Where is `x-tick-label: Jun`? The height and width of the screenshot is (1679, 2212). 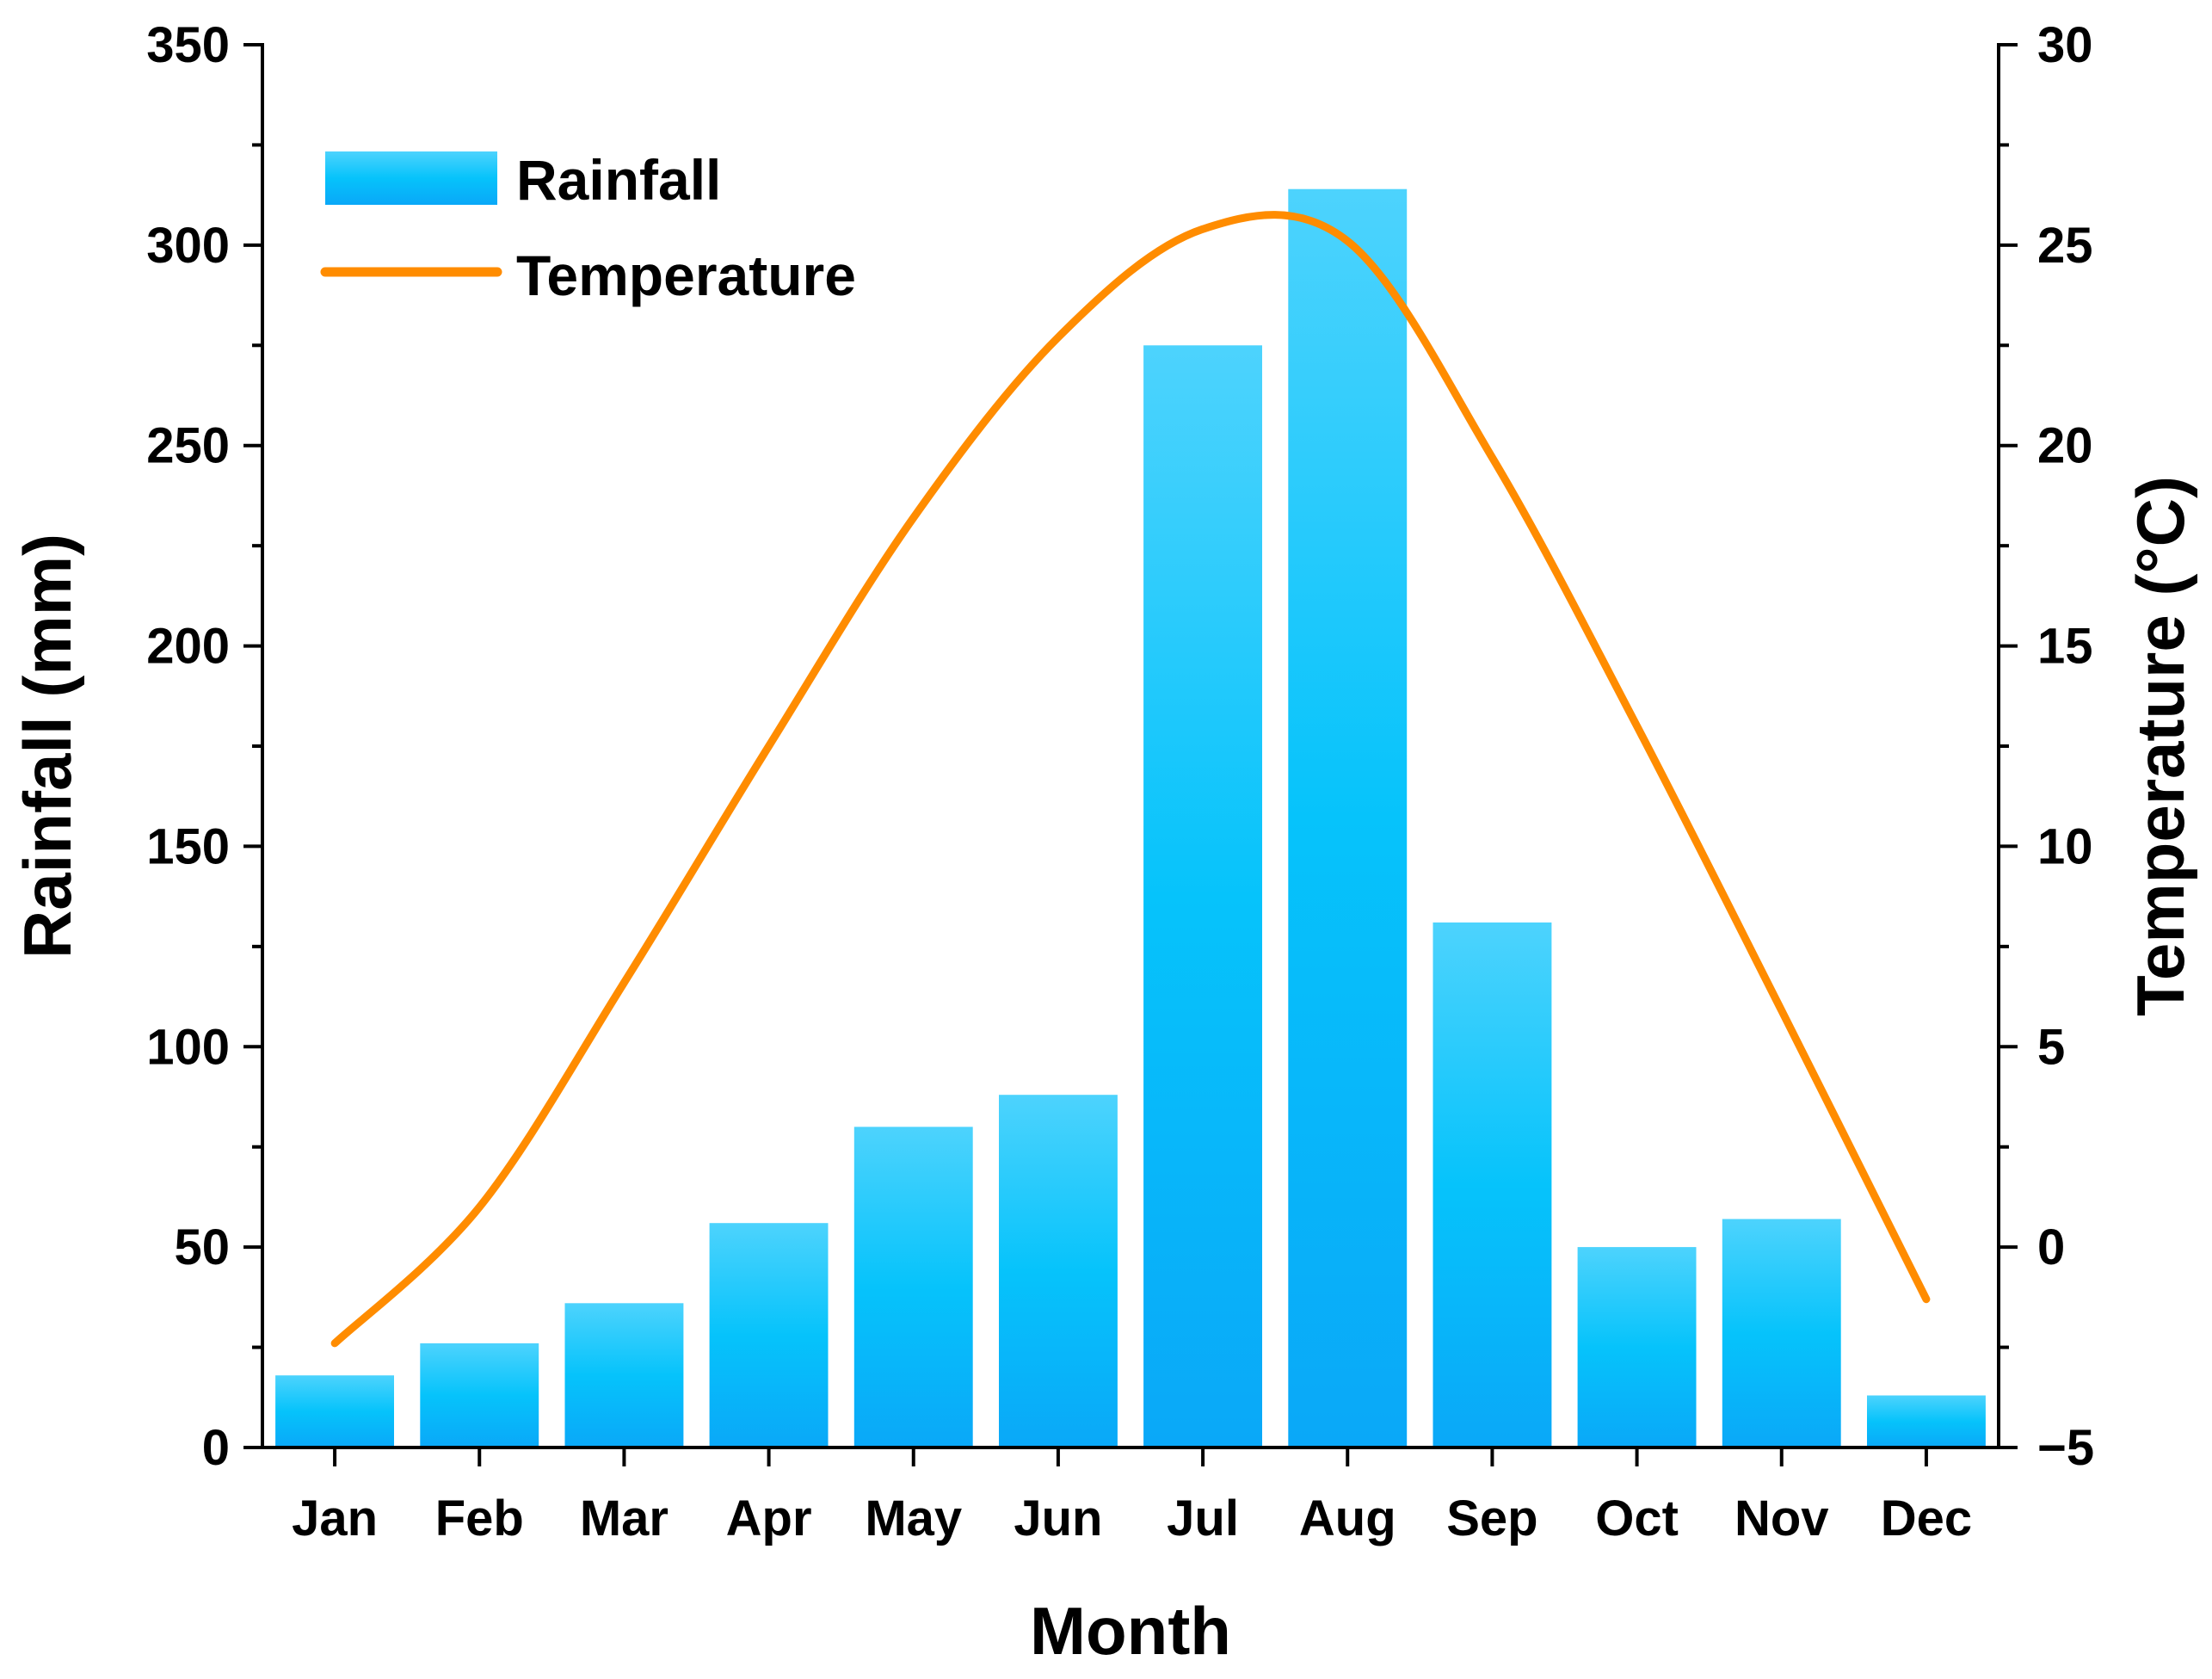 x-tick-label: Jun is located at coordinates (1058, 1518).